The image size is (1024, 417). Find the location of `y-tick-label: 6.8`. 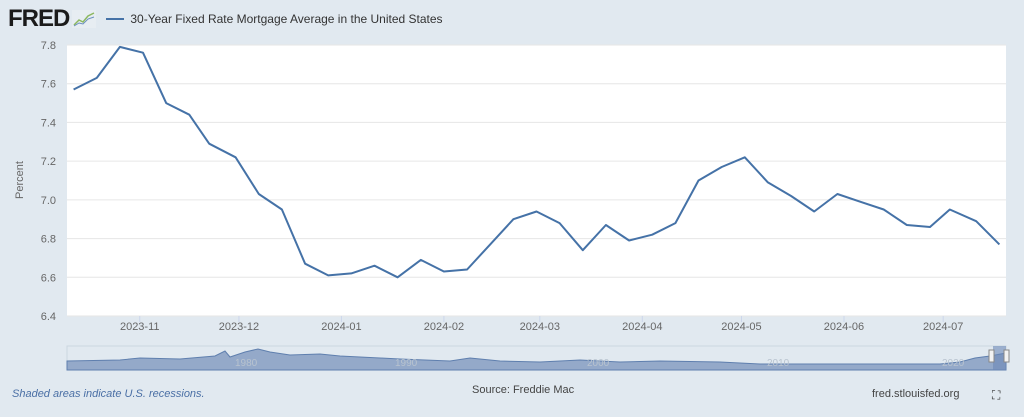

y-tick-label: 6.8 is located at coordinates (48, 240).